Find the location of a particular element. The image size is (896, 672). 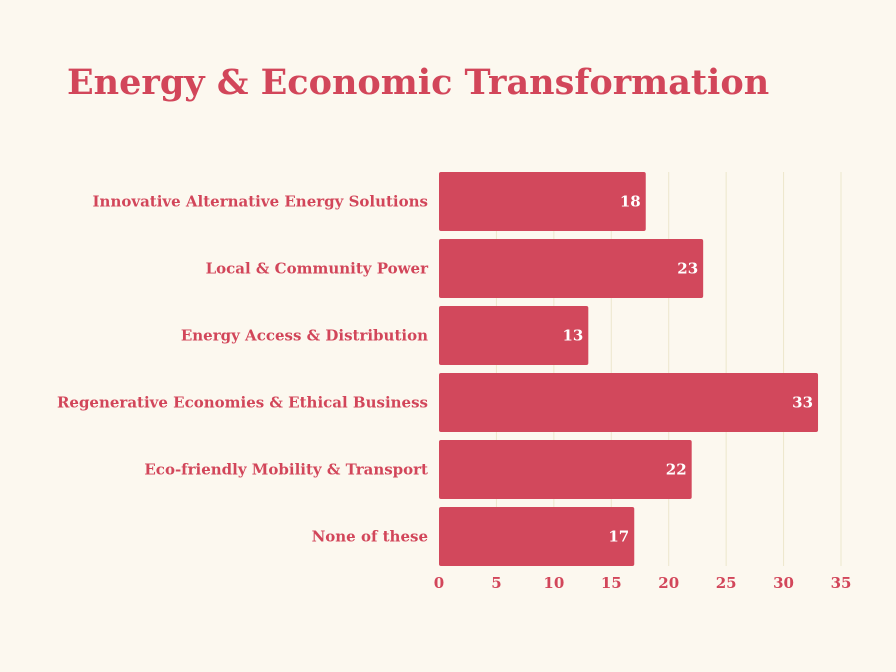

x-tick-label: 10 is located at coordinates (553, 583).